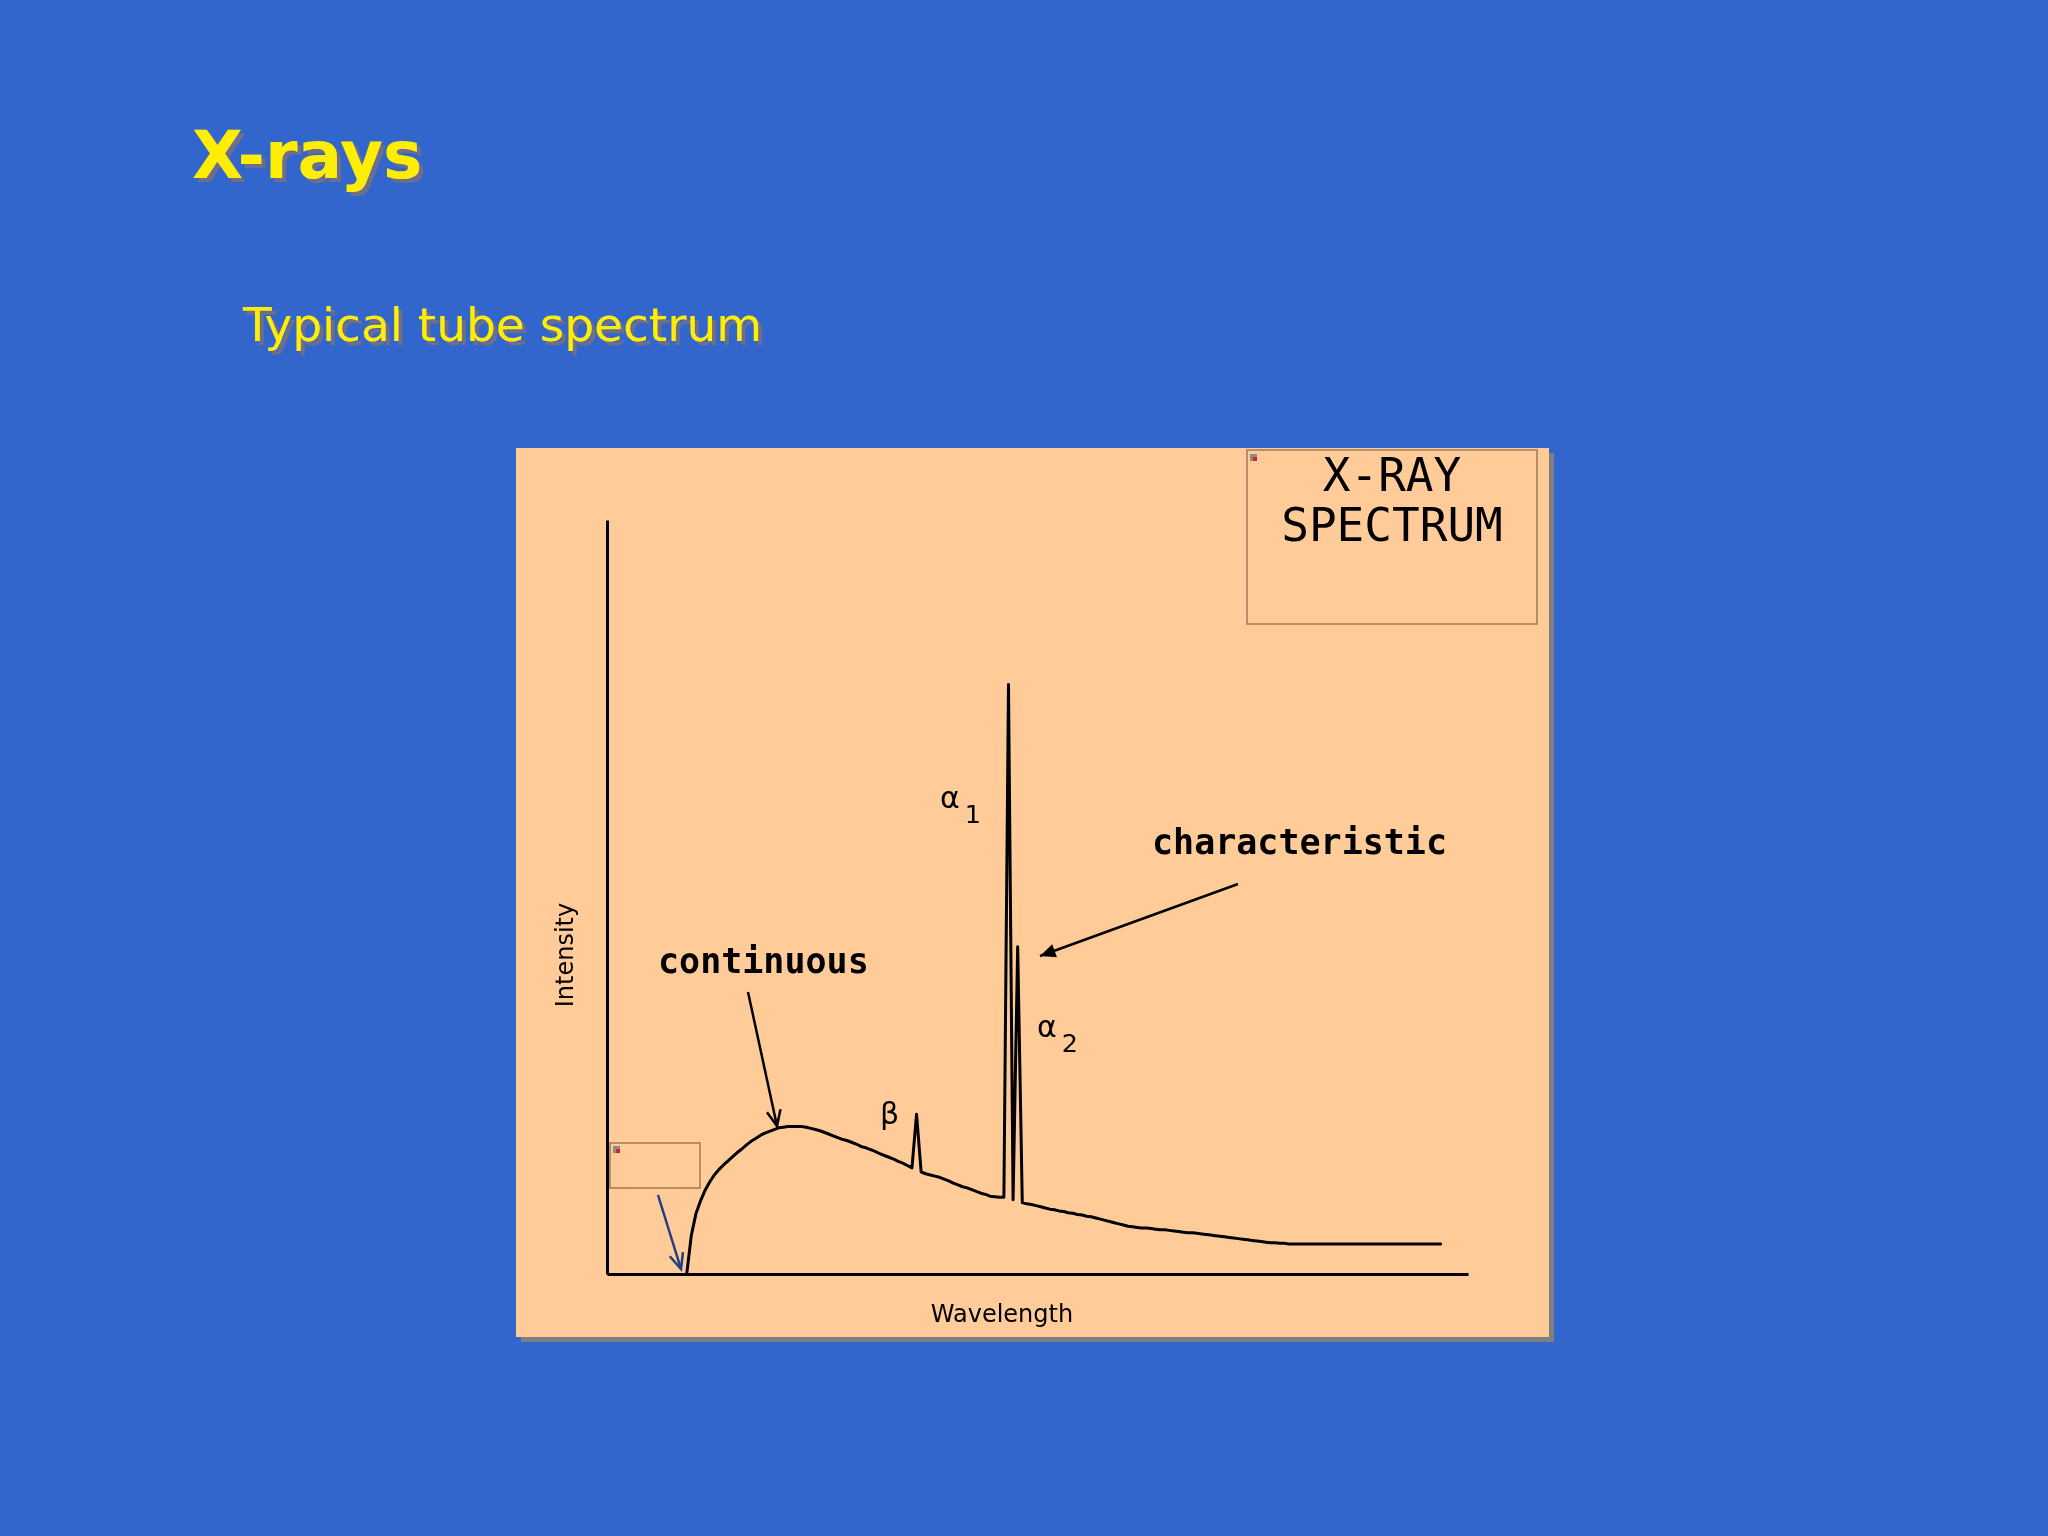  What do you see at coordinates (1058, 1034) in the screenshot?
I see `annotation: α$_{2}$` at bounding box center [1058, 1034].